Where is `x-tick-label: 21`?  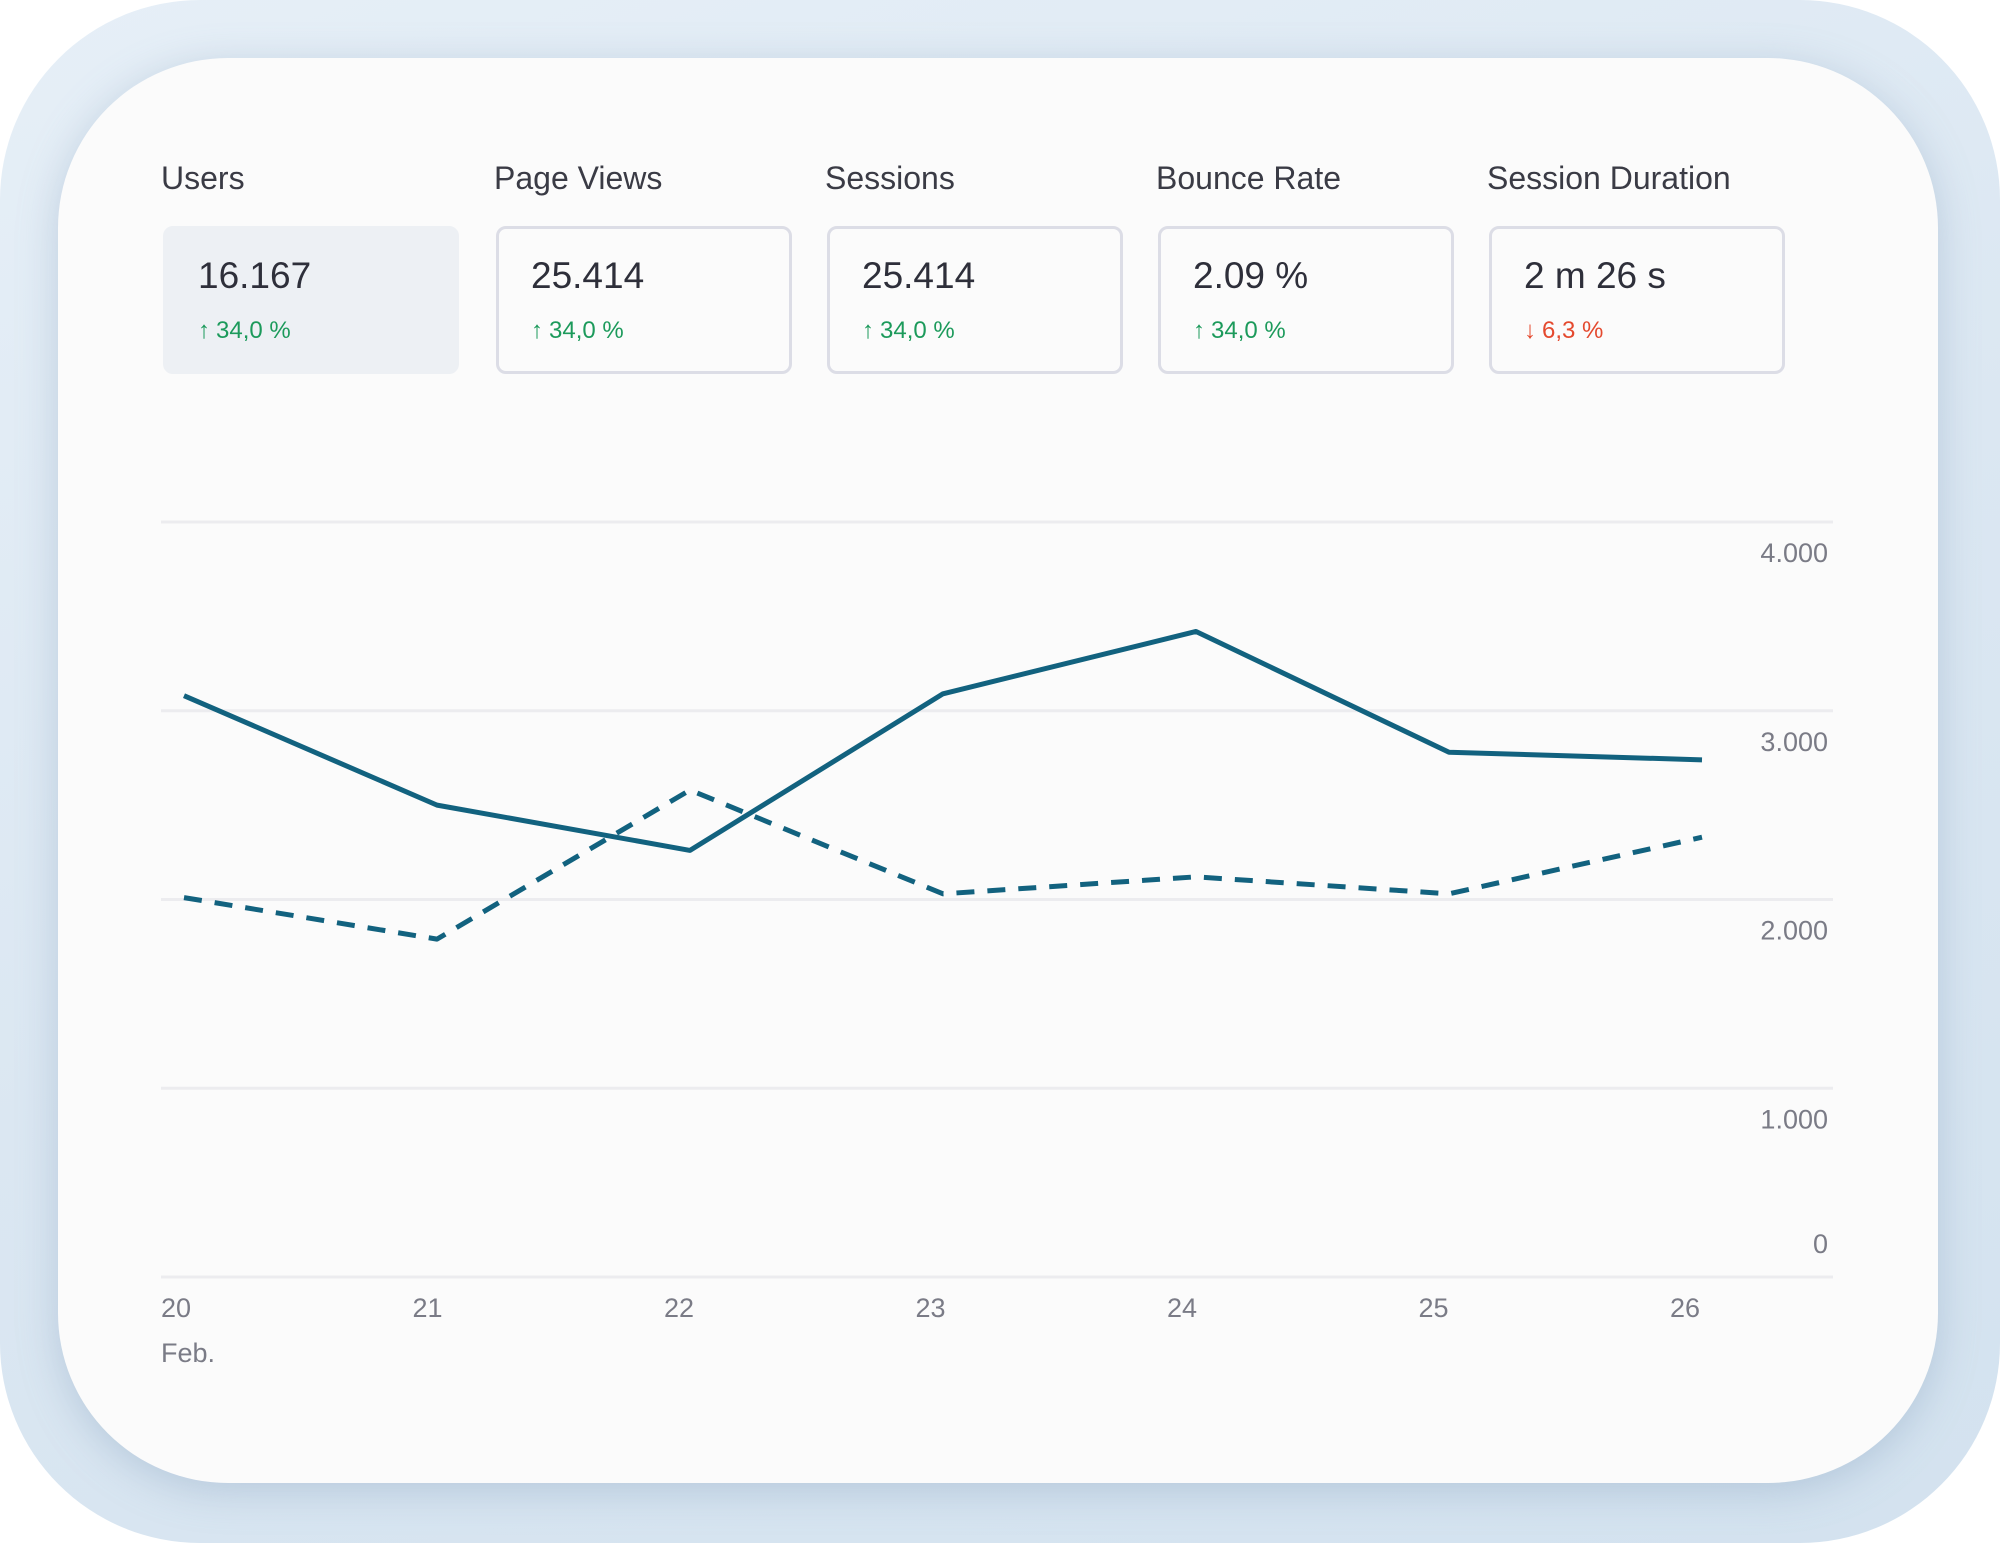 x-tick-label: 21 is located at coordinates (428, 1308).